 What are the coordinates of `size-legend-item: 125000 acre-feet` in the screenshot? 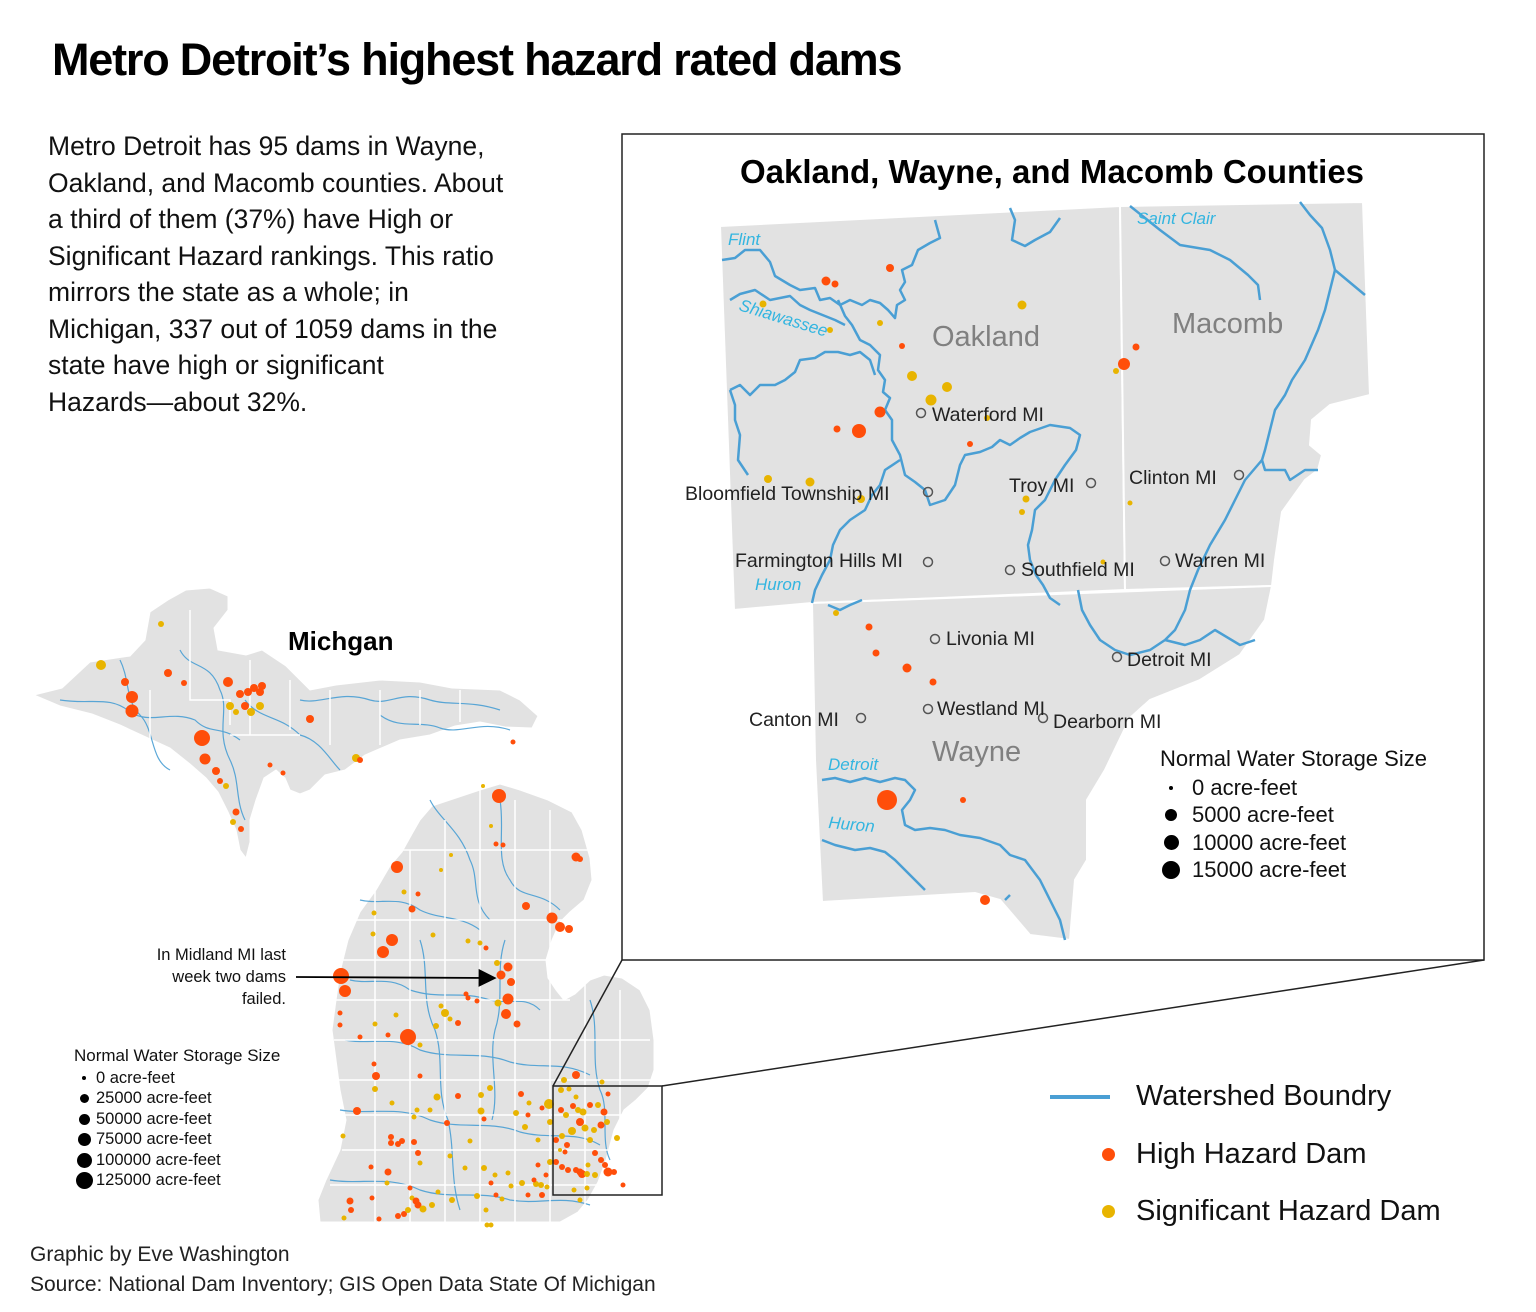 It's located at (177, 1181).